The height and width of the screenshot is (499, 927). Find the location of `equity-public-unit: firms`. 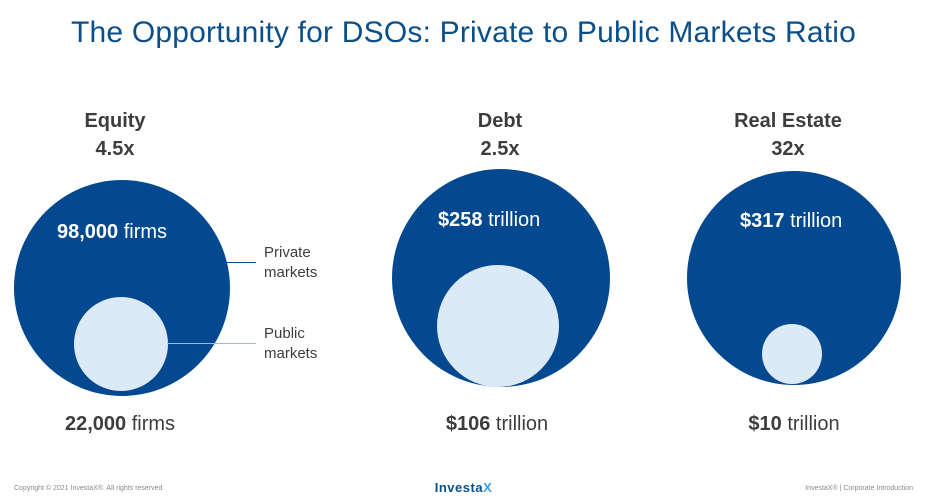

equity-public-unit: firms is located at coordinates (153, 424).